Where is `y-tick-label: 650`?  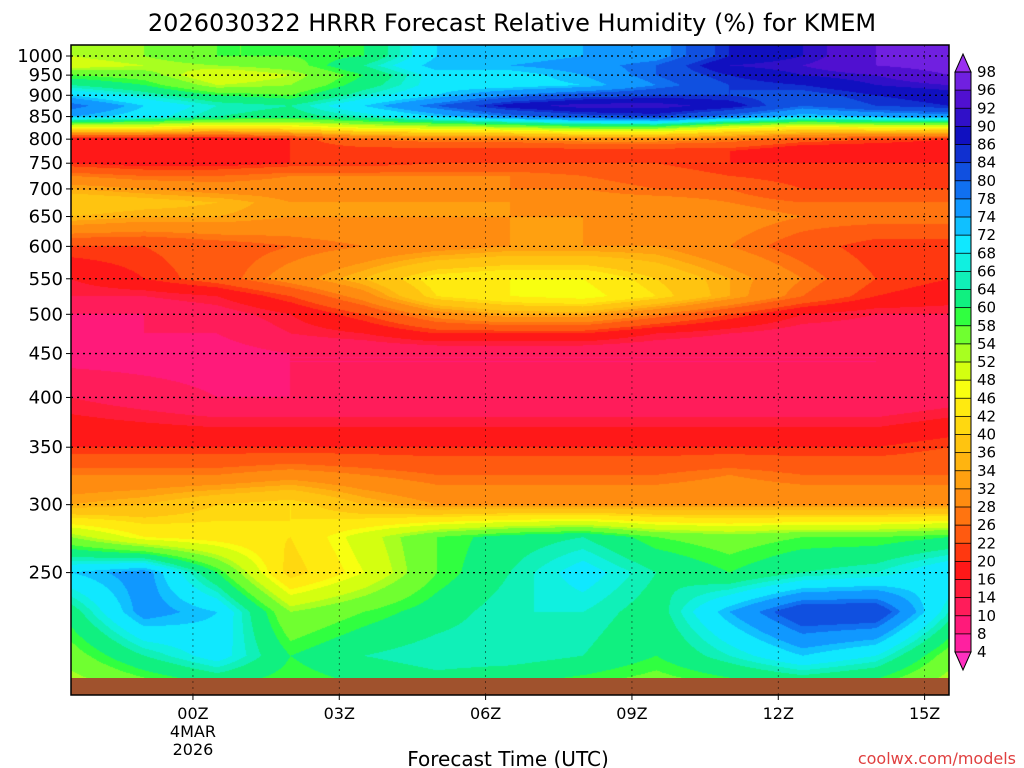 y-tick-label: 650 is located at coordinates (46, 217).